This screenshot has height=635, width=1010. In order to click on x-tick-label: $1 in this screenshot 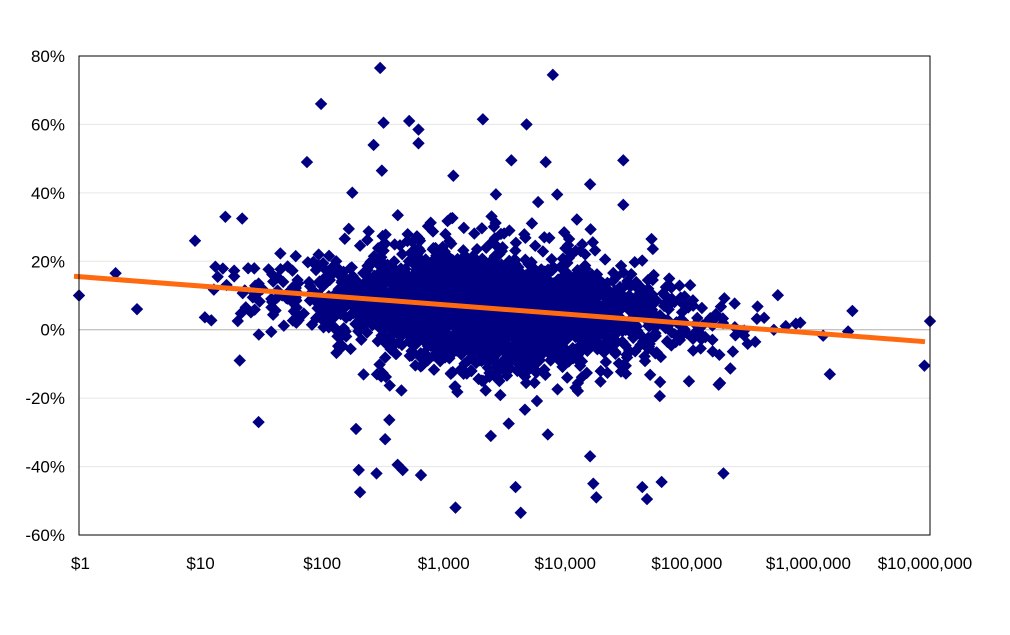, I will do `click(80, 563)`.